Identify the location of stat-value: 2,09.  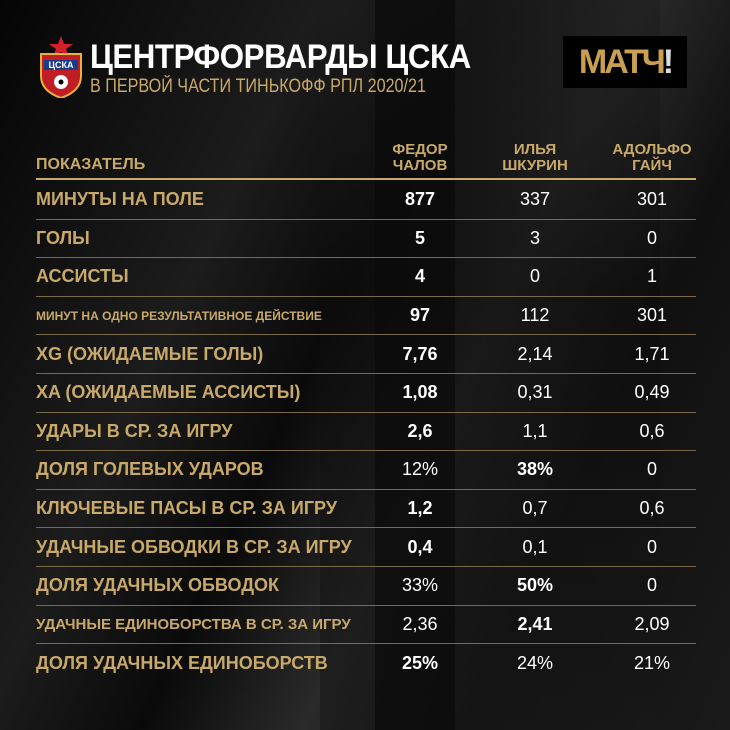
(652, 623).